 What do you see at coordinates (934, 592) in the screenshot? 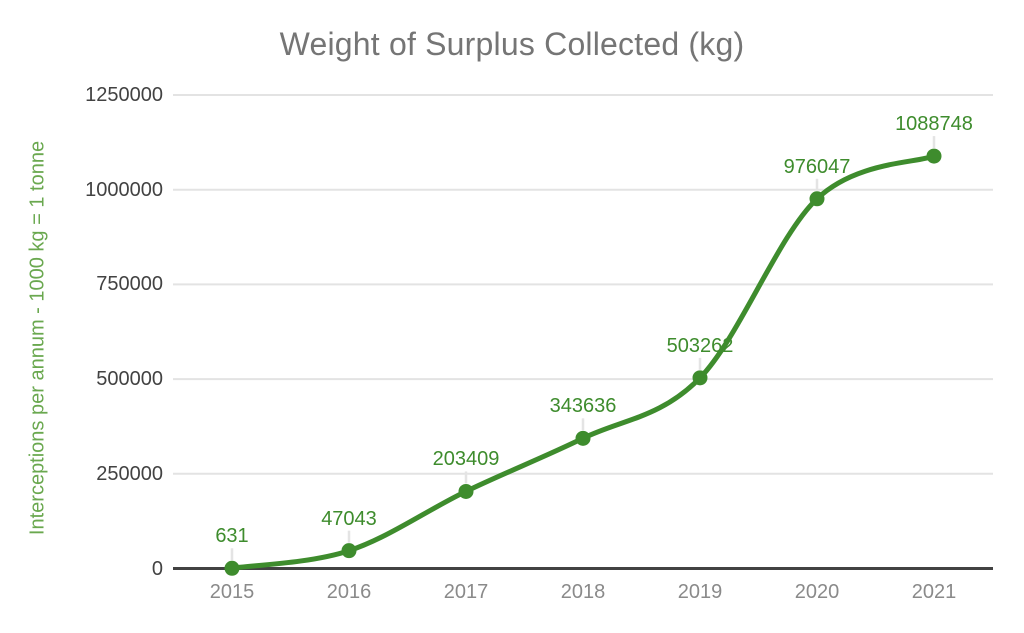
I see `x-tick-label: 2021` at bounding box center [934, 592].